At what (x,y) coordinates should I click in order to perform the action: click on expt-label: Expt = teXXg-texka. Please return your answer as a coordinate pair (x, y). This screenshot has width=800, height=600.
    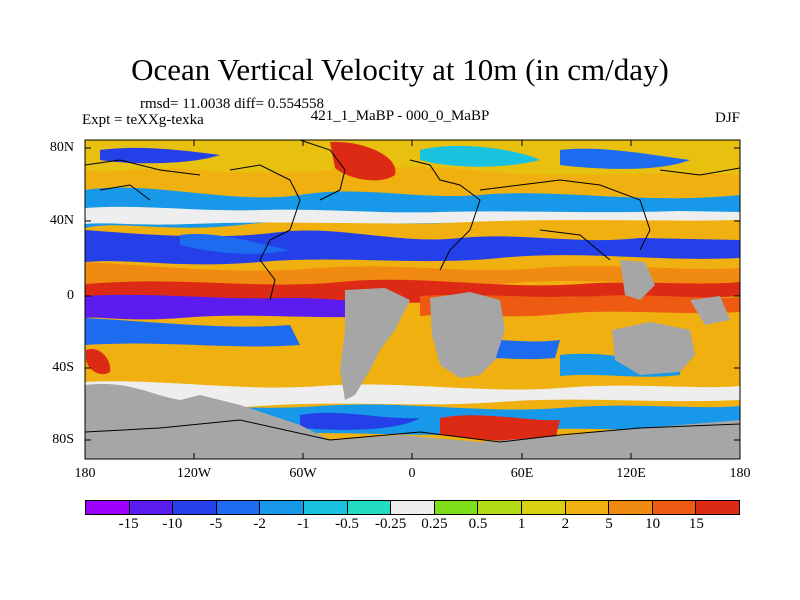
    Looking at the image, I should click on (143, 120).